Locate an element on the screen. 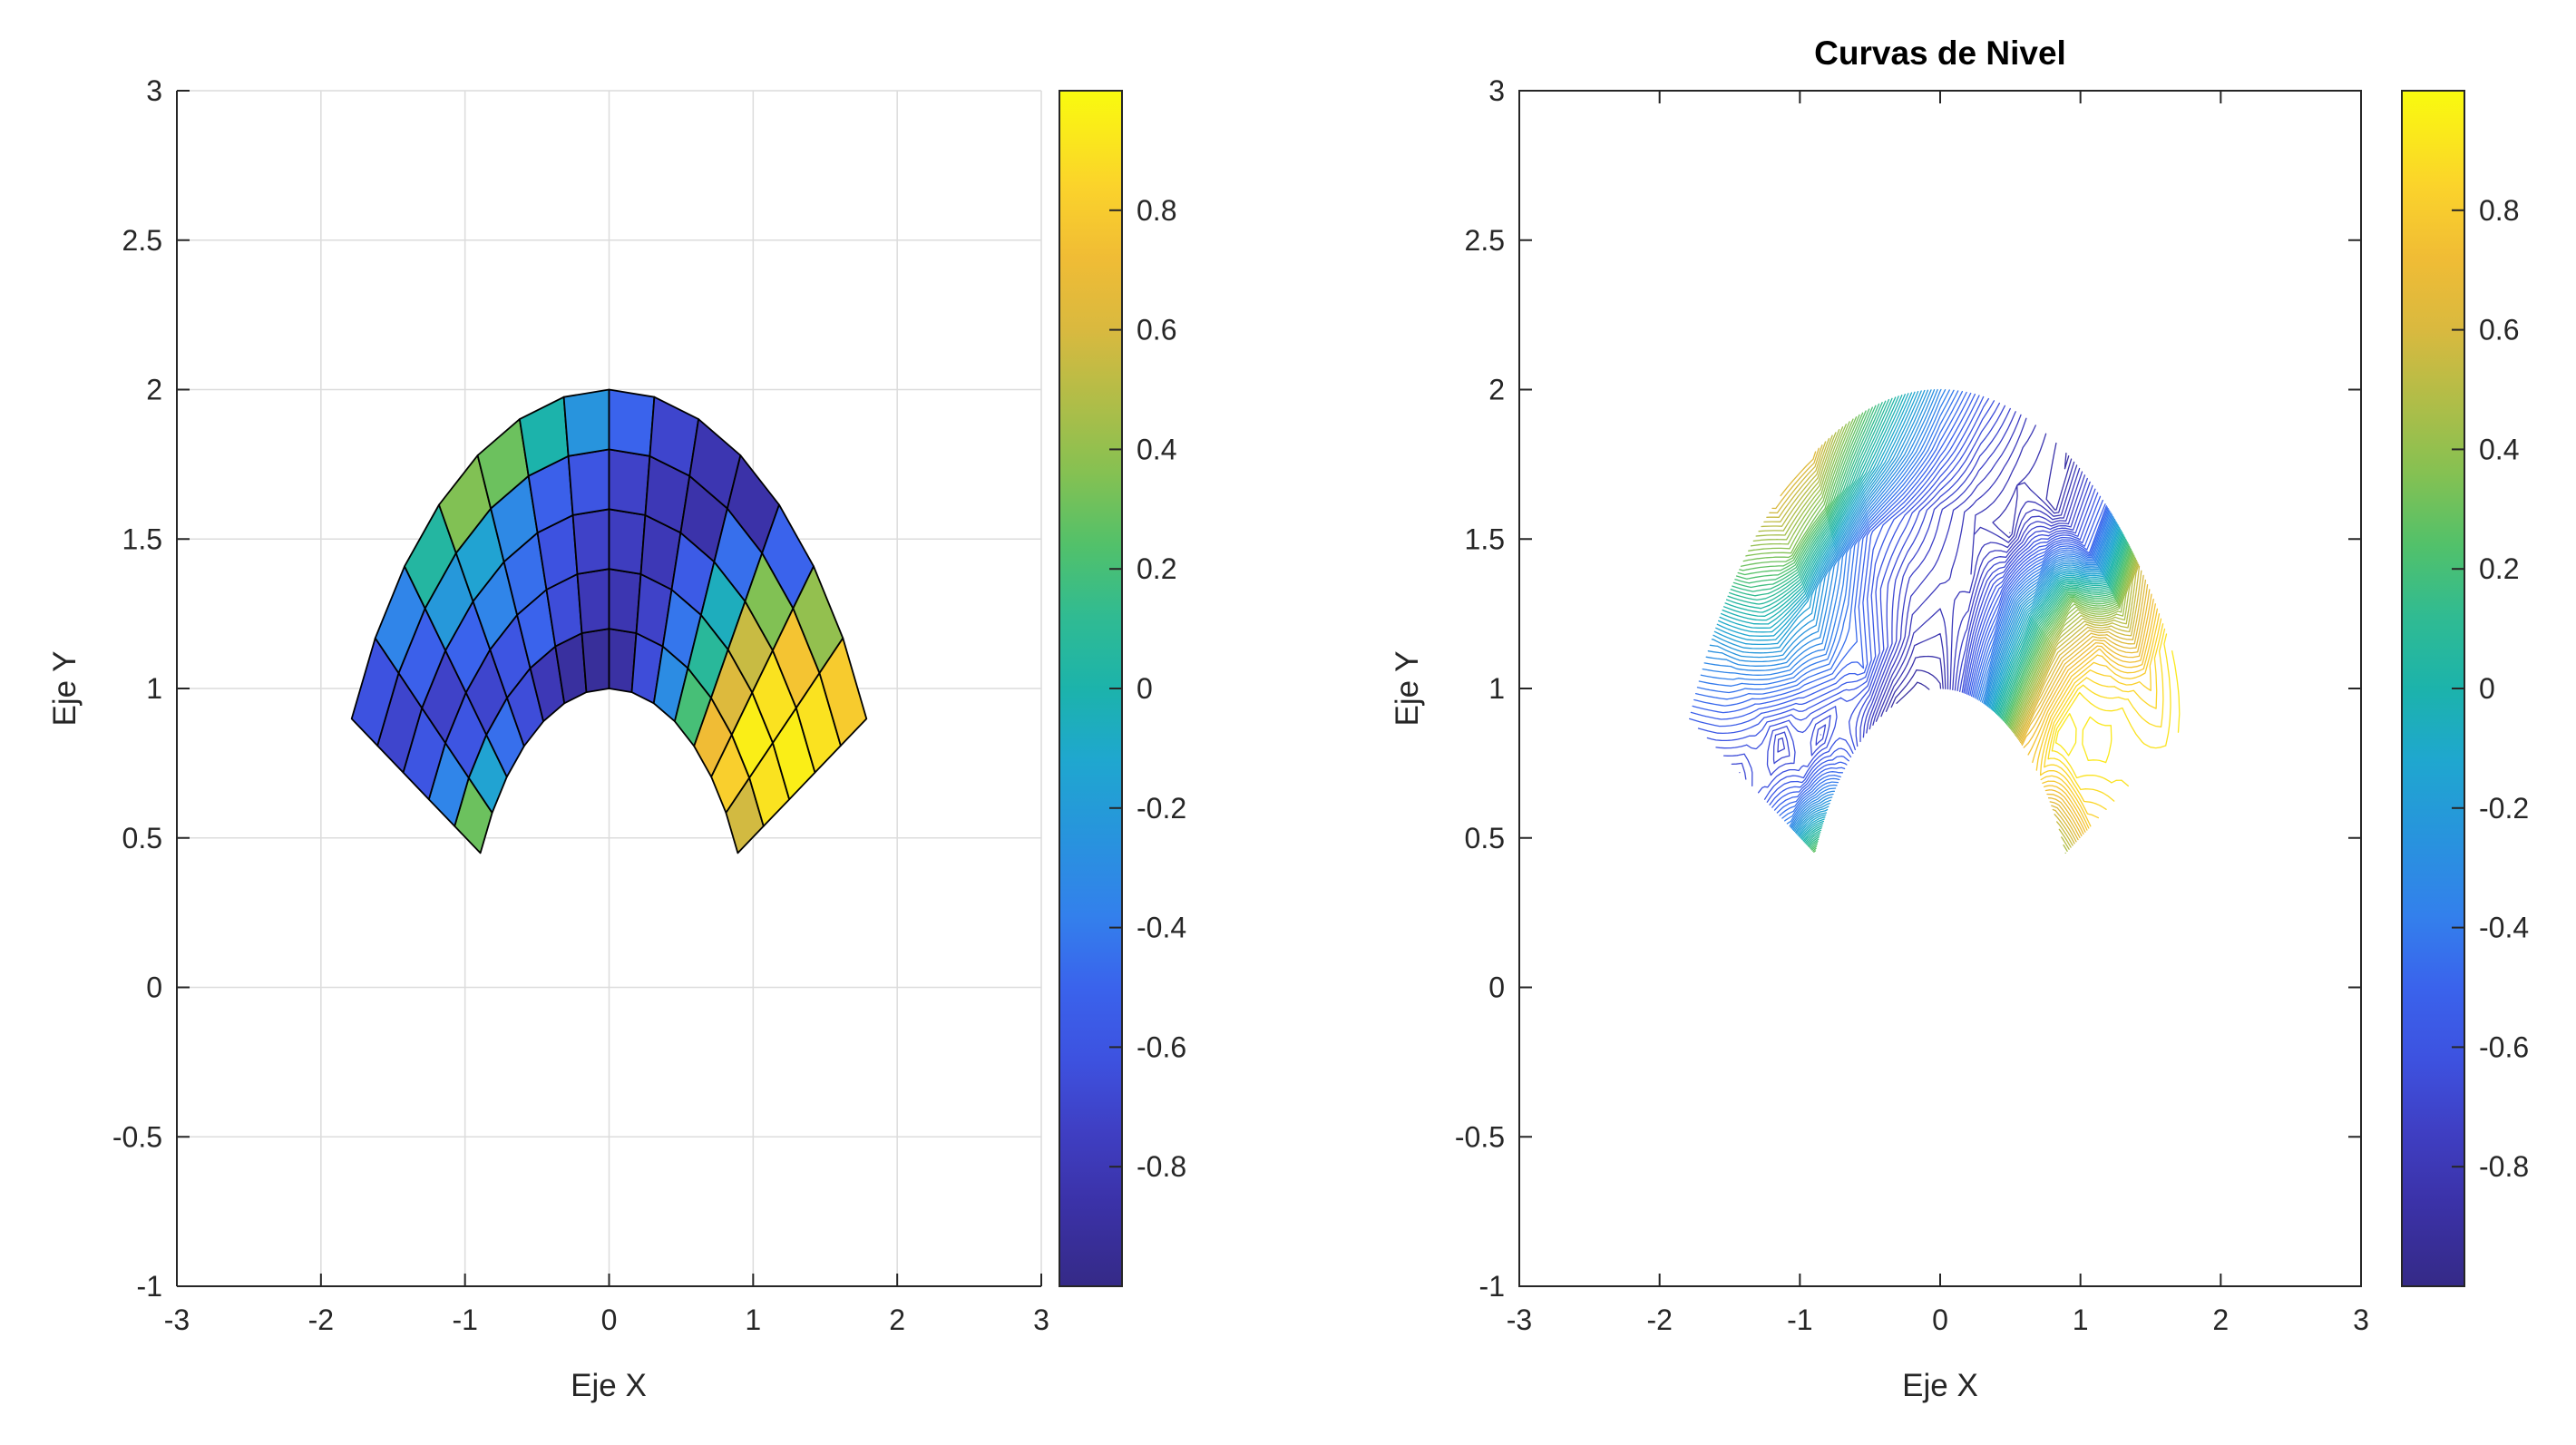 The width and height of the screenshot is (2576, 1445). colorbar: 0.8 0.6 0.4 0.2 0 -0.2 -0.4 -0.6 -0.8 is located at coordinates (2465, 688).